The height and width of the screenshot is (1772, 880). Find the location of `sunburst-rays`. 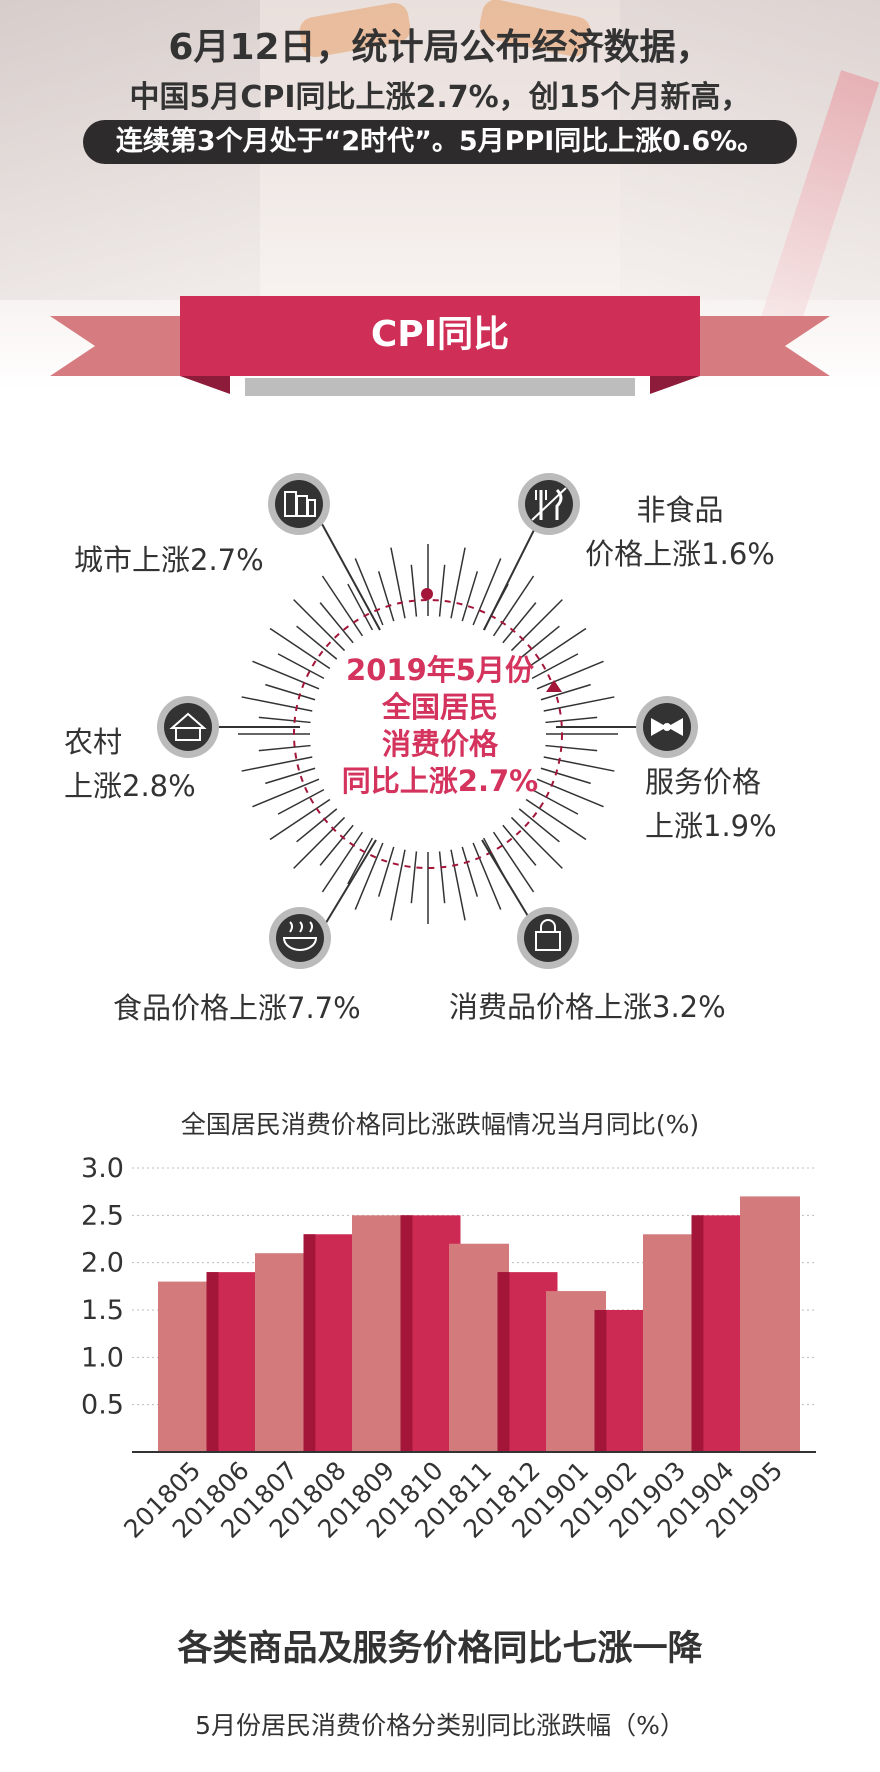

sunburst-rays is located at coordinates (428, 734).